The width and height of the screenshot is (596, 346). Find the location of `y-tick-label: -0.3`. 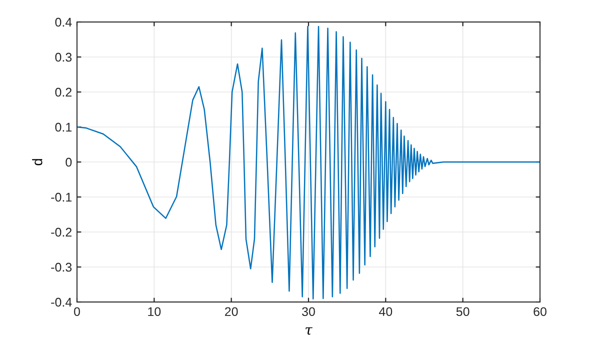

y-tick-label: -0.3 is located at coordinates (61, 267).